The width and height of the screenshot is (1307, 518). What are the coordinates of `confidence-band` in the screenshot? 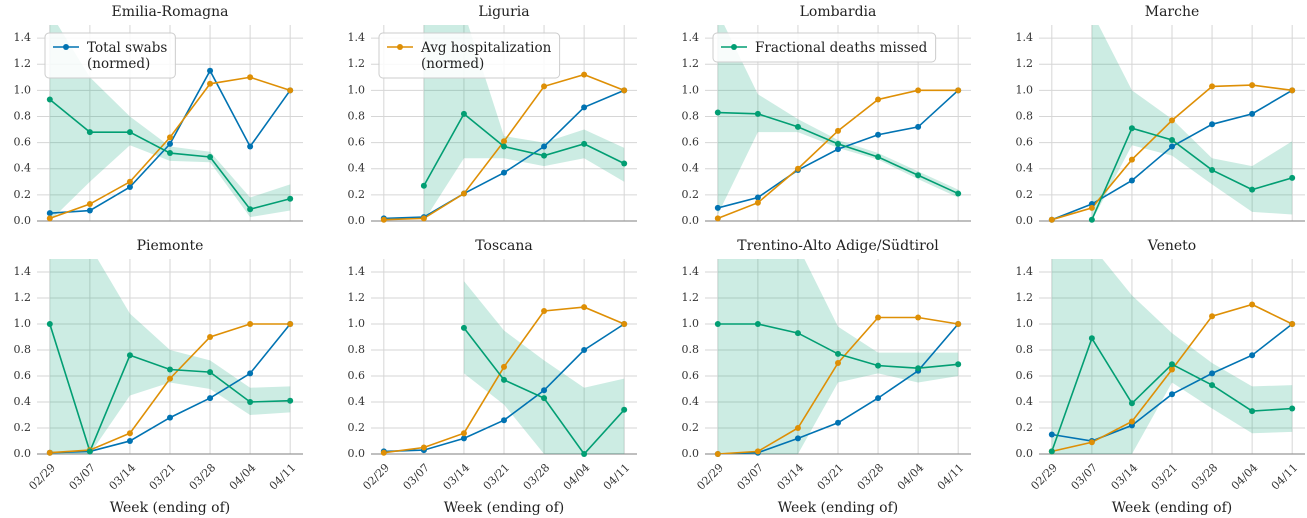 It's located at (544, 367).